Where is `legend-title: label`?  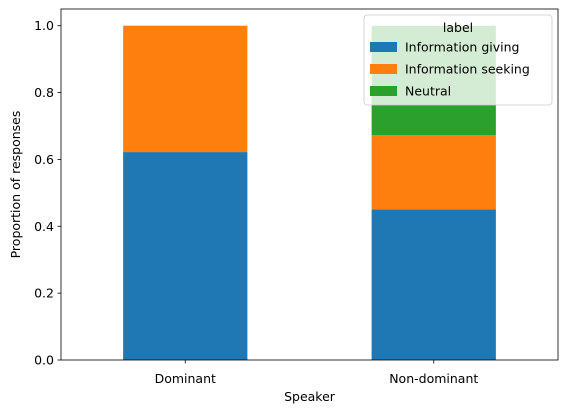
legend-title: label is located at coordinates (458, 27).